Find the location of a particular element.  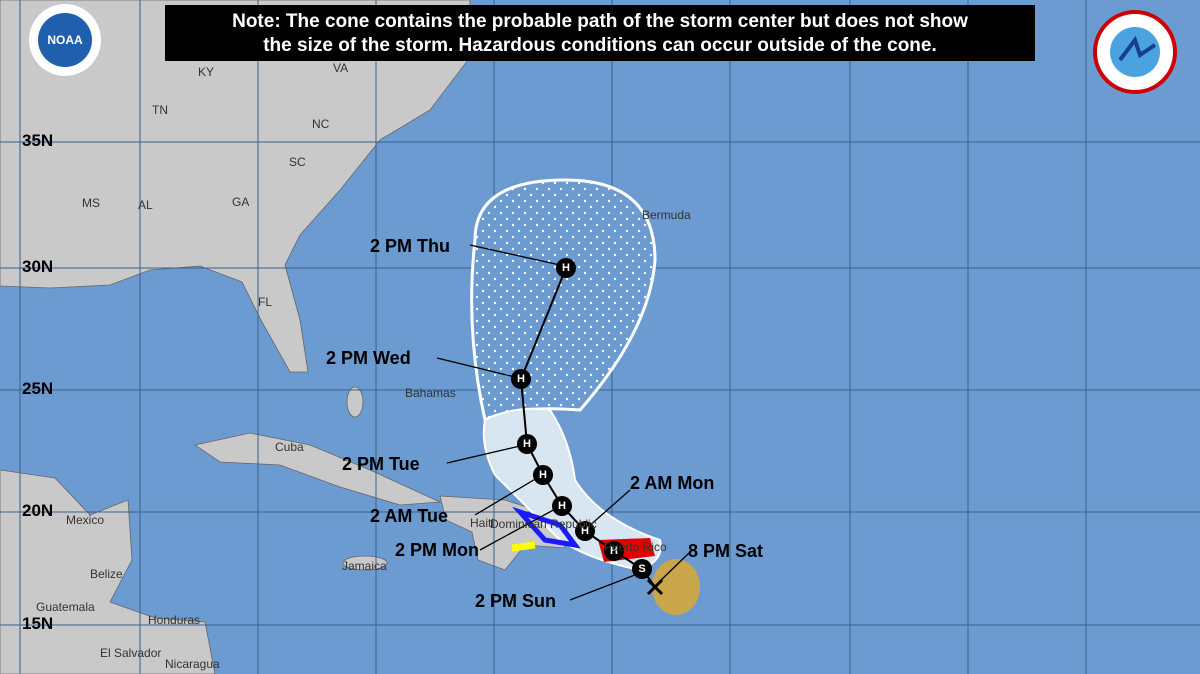

noaa-text: NOAA is located at coordinates (65, 40).